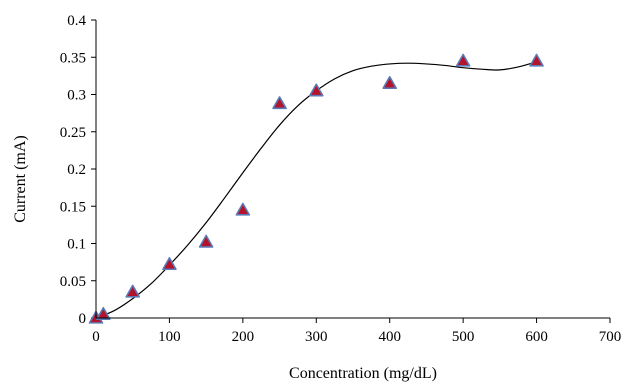  I want to click on y-tick-label: 0.3, so click(76, 96).